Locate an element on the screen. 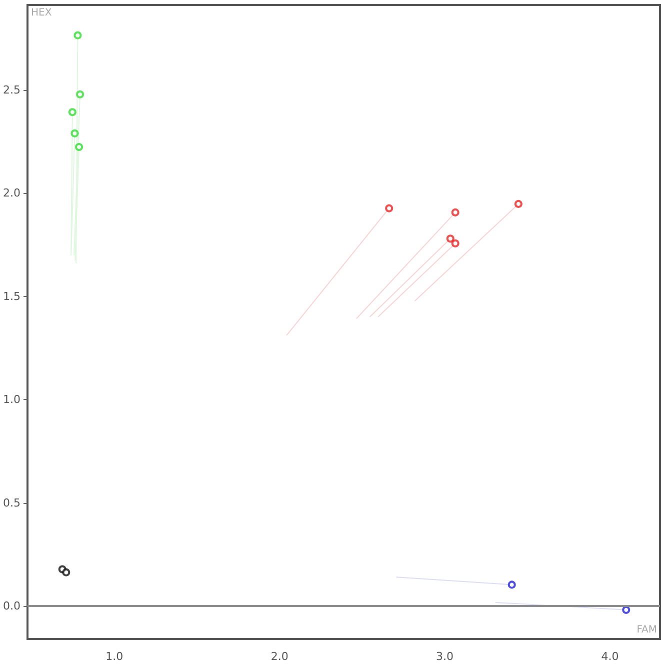  y-tick-label: 0.0 is located at coordinates (11, 605).